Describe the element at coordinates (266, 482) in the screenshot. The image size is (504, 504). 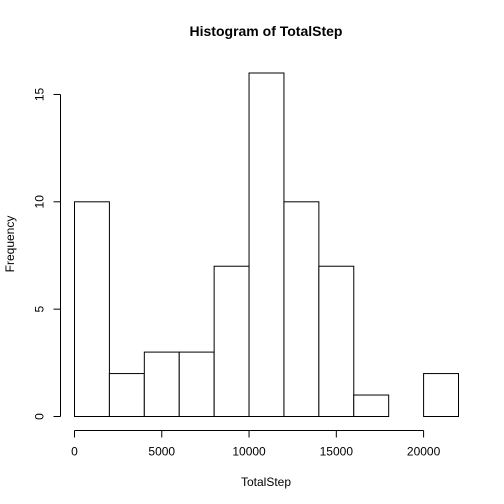
I see `x-axis-label: TotalStep` at that location.